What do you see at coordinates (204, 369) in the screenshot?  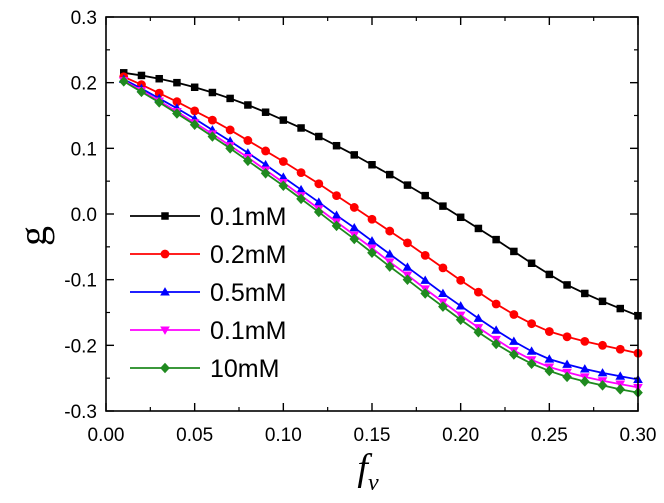 I see `legend-item-5: 10mM` at bounding box center [204, 369].